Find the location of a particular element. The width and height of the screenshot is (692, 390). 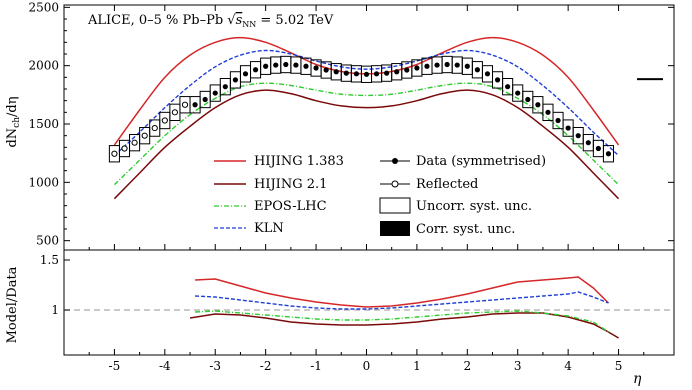

x-axis-label: η is located at coordinates (637, 379).